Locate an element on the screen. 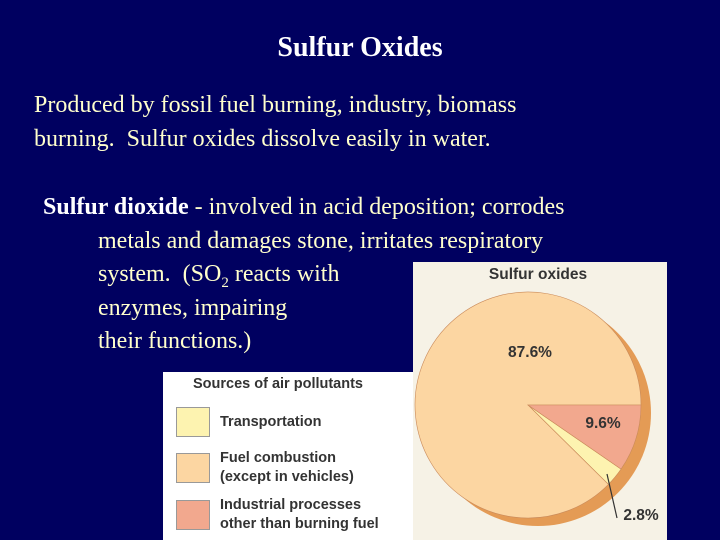 This screenshot has width=720, height=540. bullet-line: system. (SO2 reacts with is located at coordinates (218, 276).